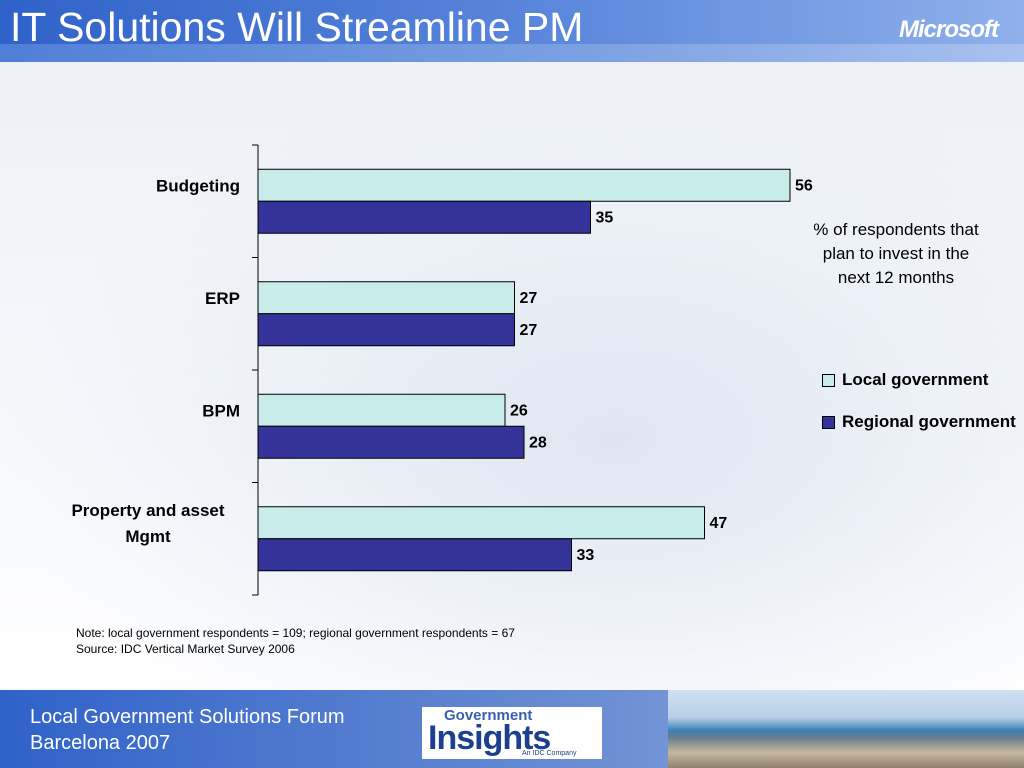 The height and width of the screenshot is (768, 1024). What do you see at coordinates (512, 53) in the screenshot?
I see `title-bar-stripe` at bounding box center [512, 53].